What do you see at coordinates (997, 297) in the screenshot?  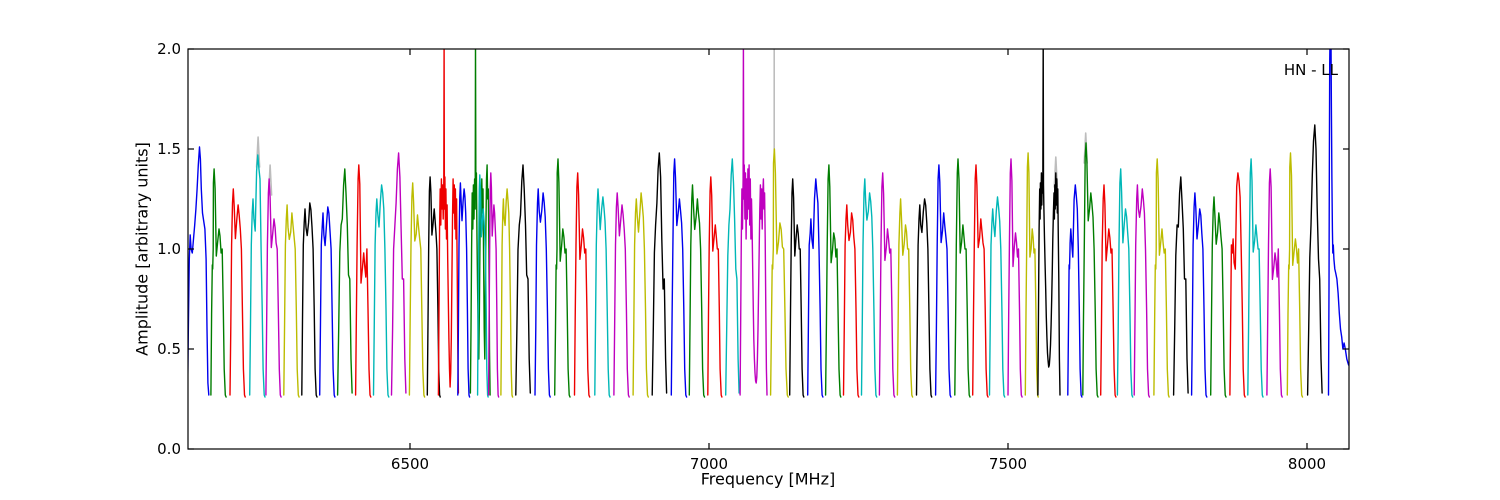 I see `subband-curve-45-c` at bounding box center [997, 297].